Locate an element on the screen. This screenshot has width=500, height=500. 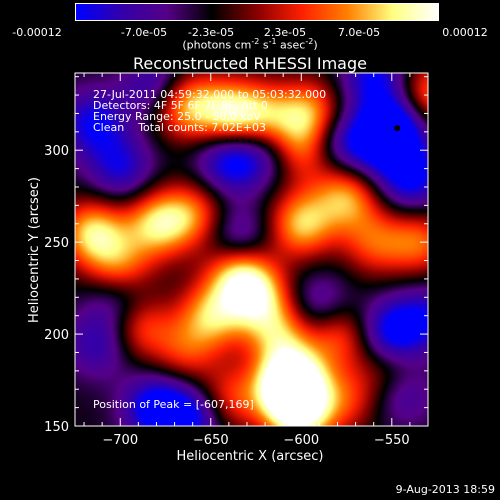
y-tick-label: 250 is located at coordinates (56, 243).